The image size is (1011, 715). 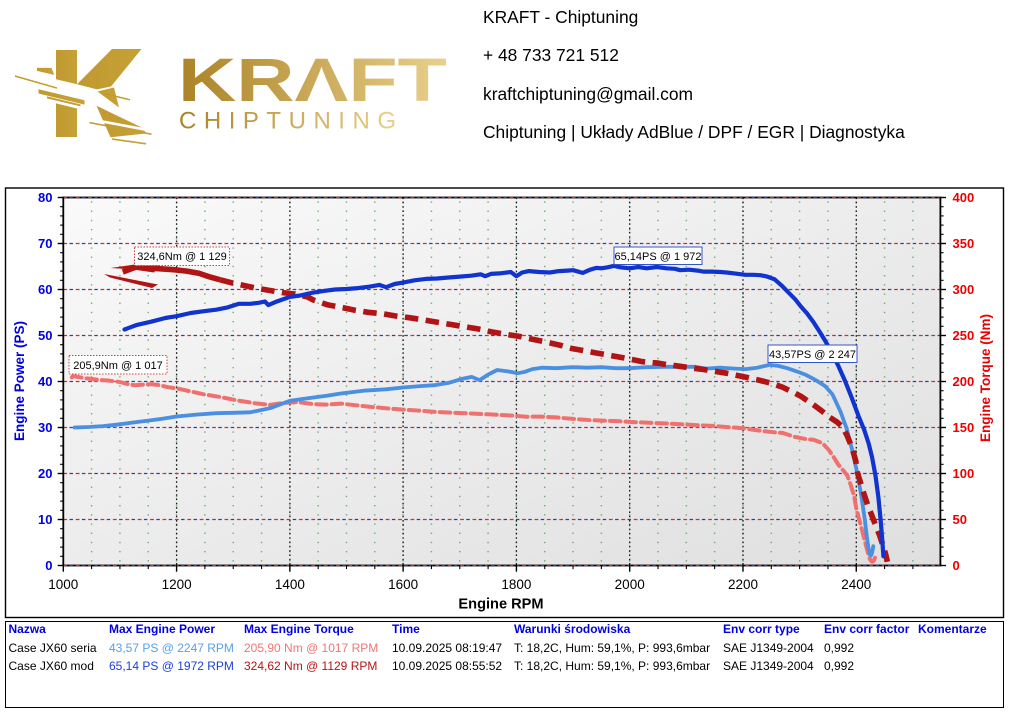 What do you see at coordinates (177, 584) in the screenshot?
I see `svg-text: 1200` at bounding box center [177, 584].